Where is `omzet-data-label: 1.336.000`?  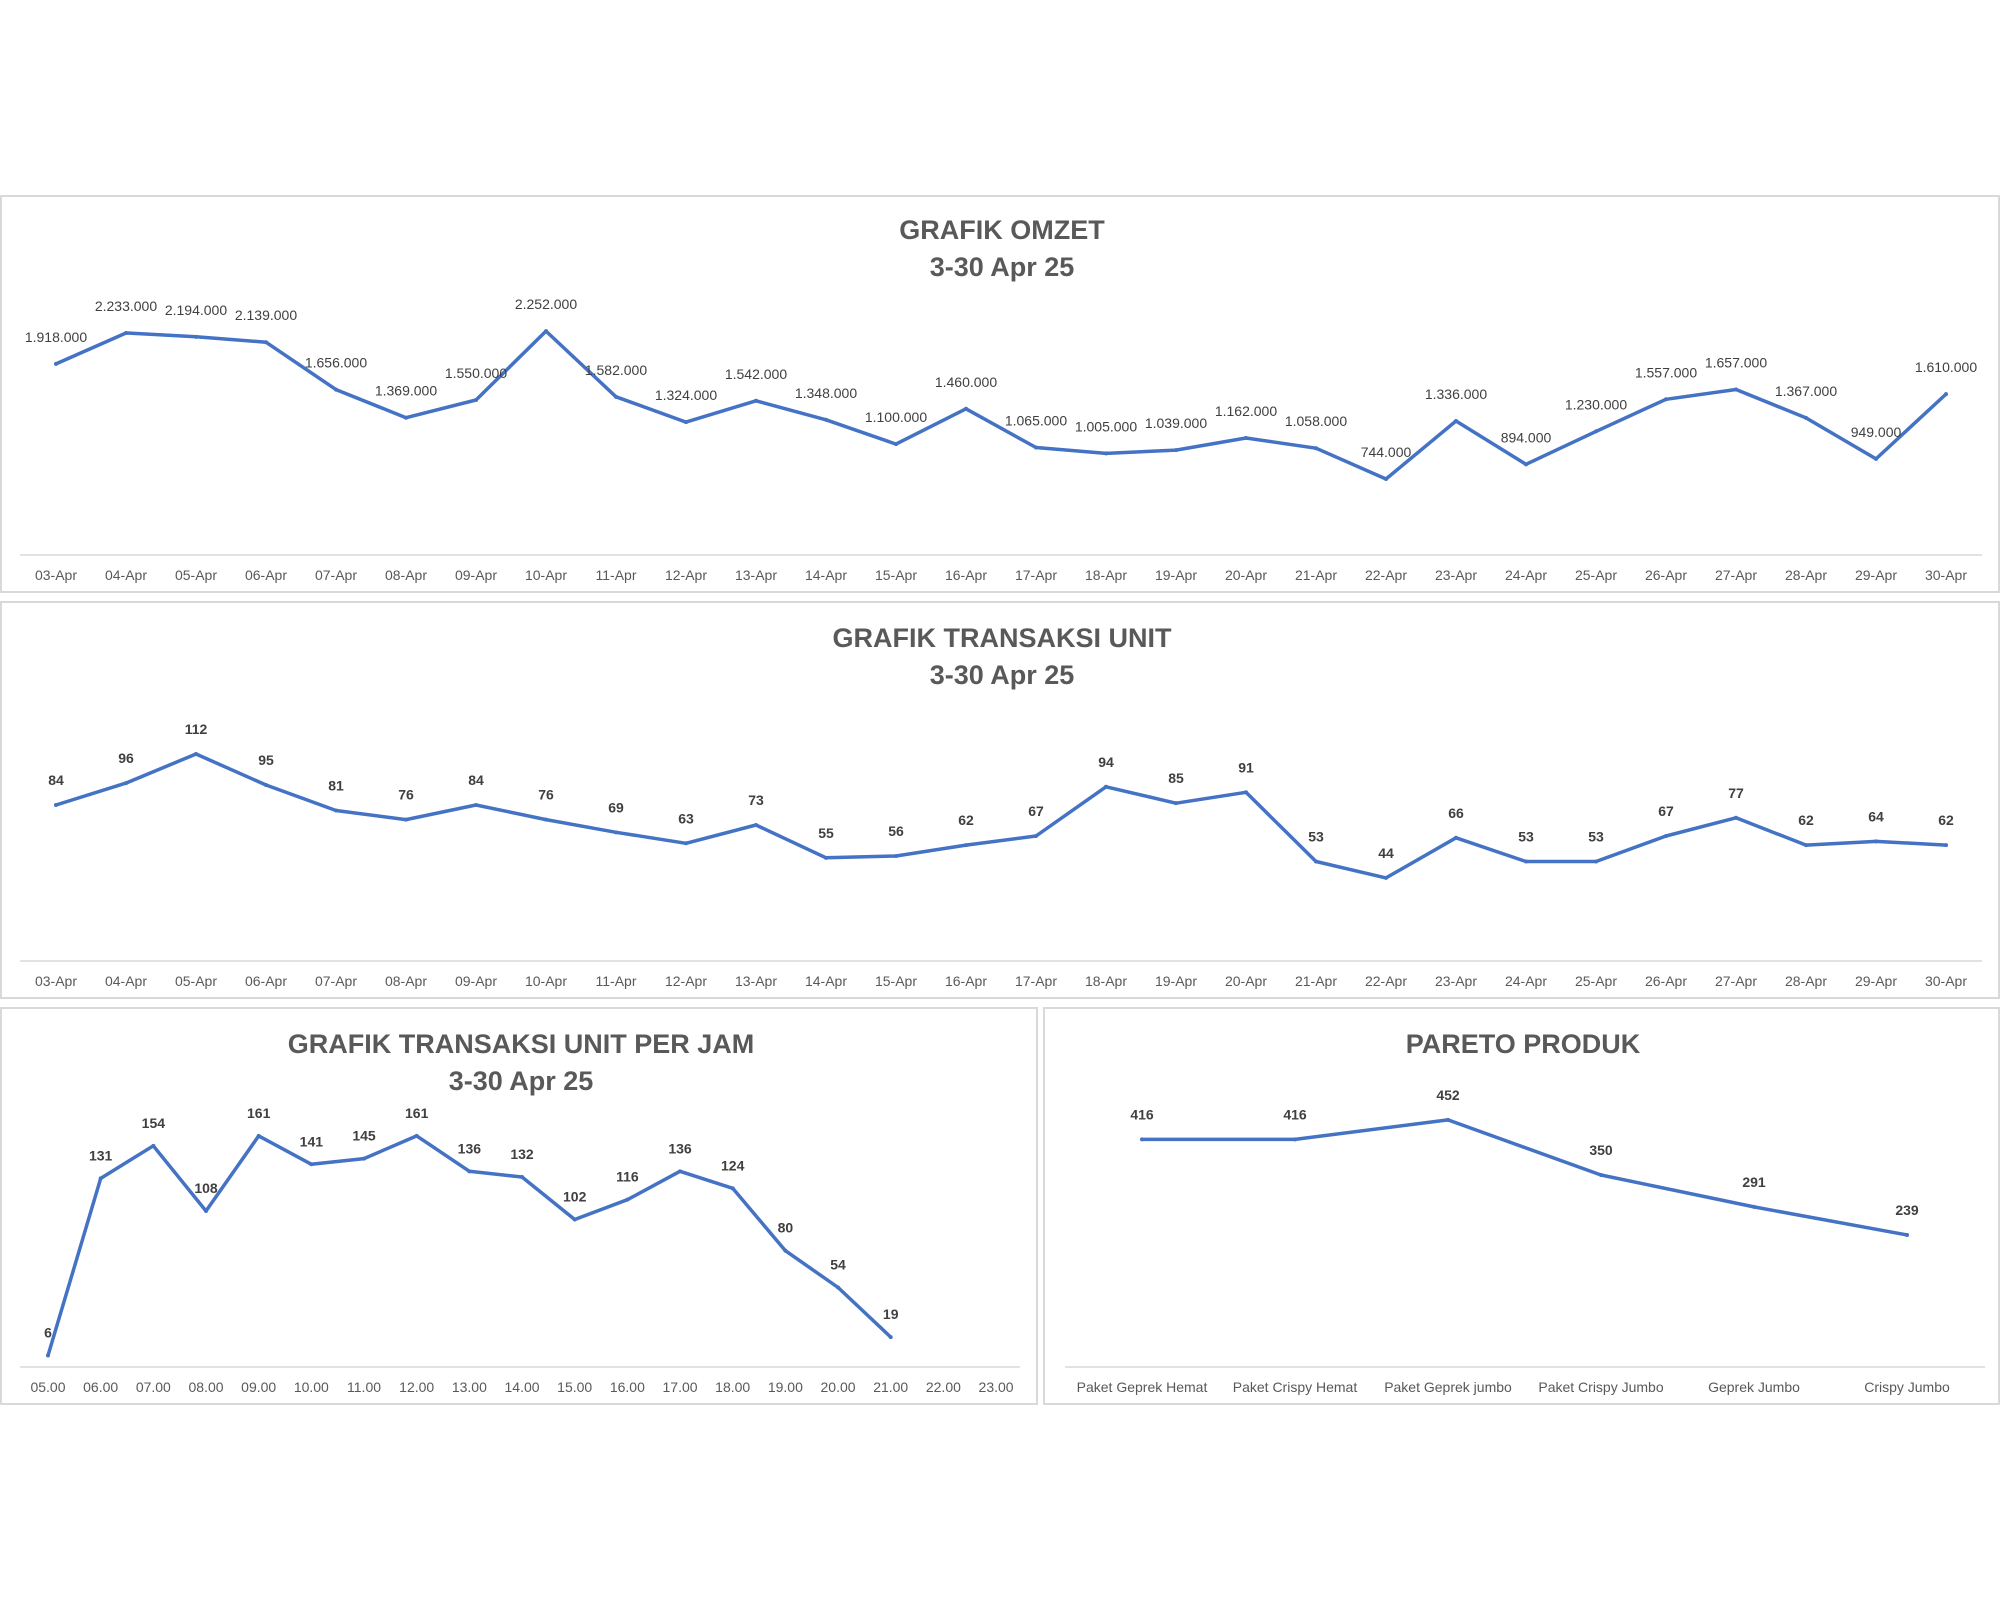 omzet-data-label: 1.336.000 is located at coordinates (1456, 394).